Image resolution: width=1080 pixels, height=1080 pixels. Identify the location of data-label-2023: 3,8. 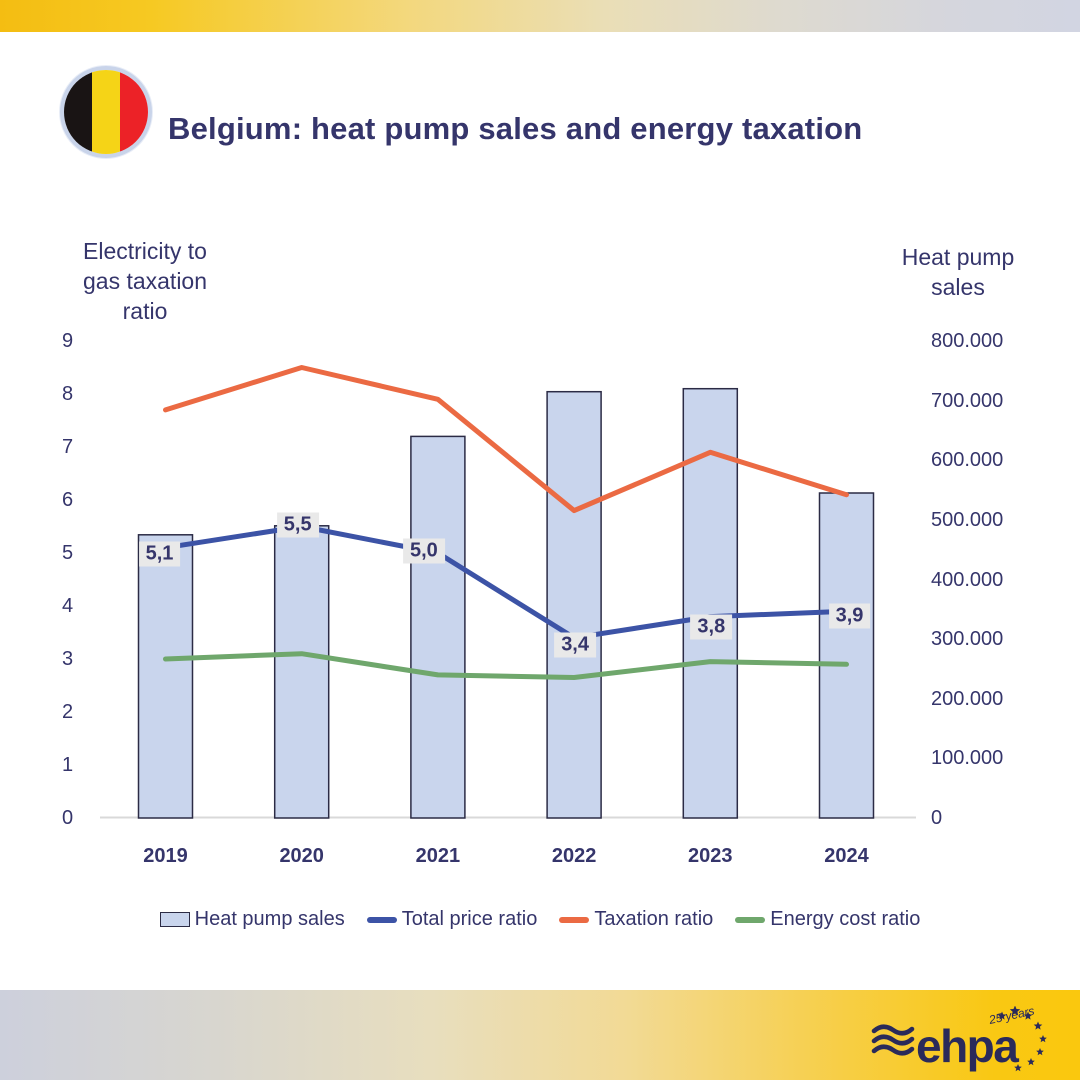
(711, 627).